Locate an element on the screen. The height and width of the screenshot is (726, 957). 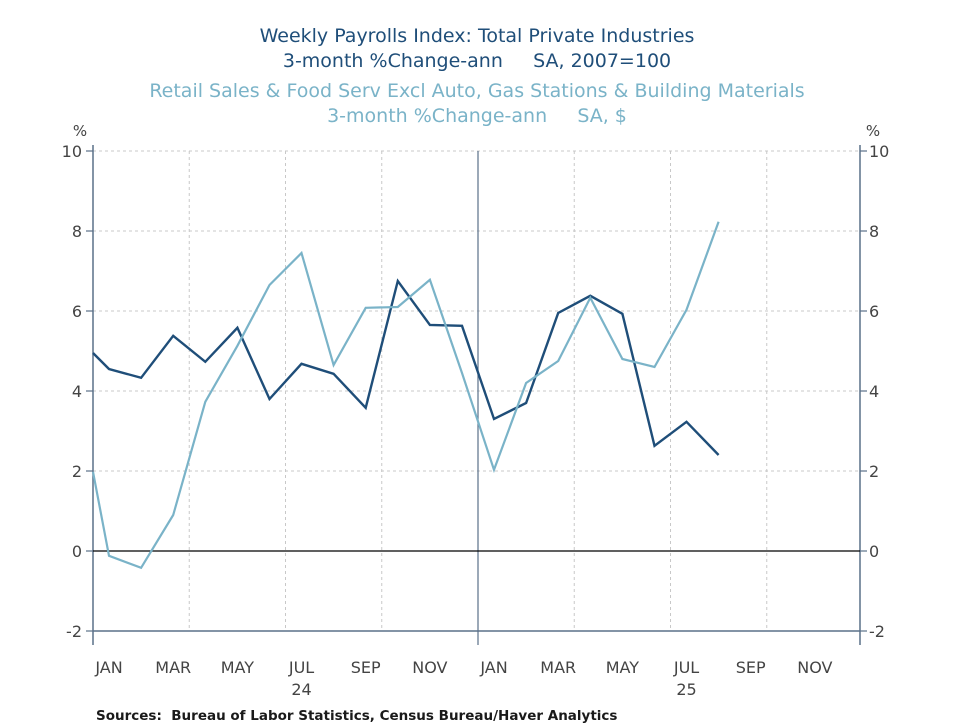
right-y-tick-label: 6 is located at coordinates (874, 311).